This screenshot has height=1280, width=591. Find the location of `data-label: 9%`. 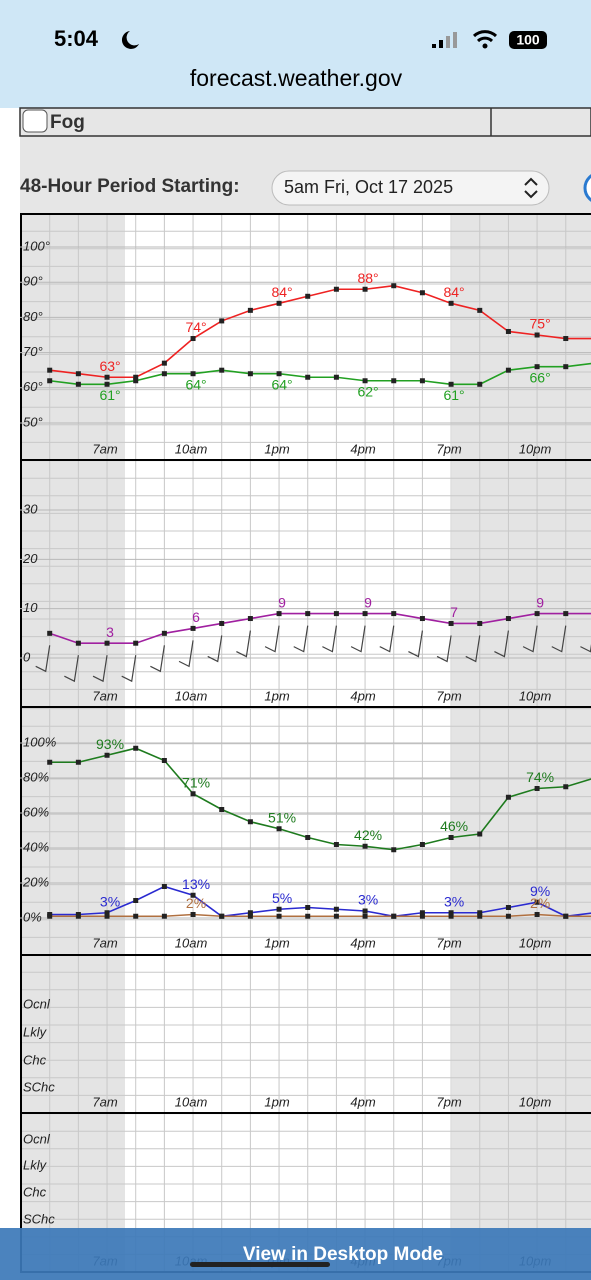

data-label: 9% is located at coordinates (540, 891).